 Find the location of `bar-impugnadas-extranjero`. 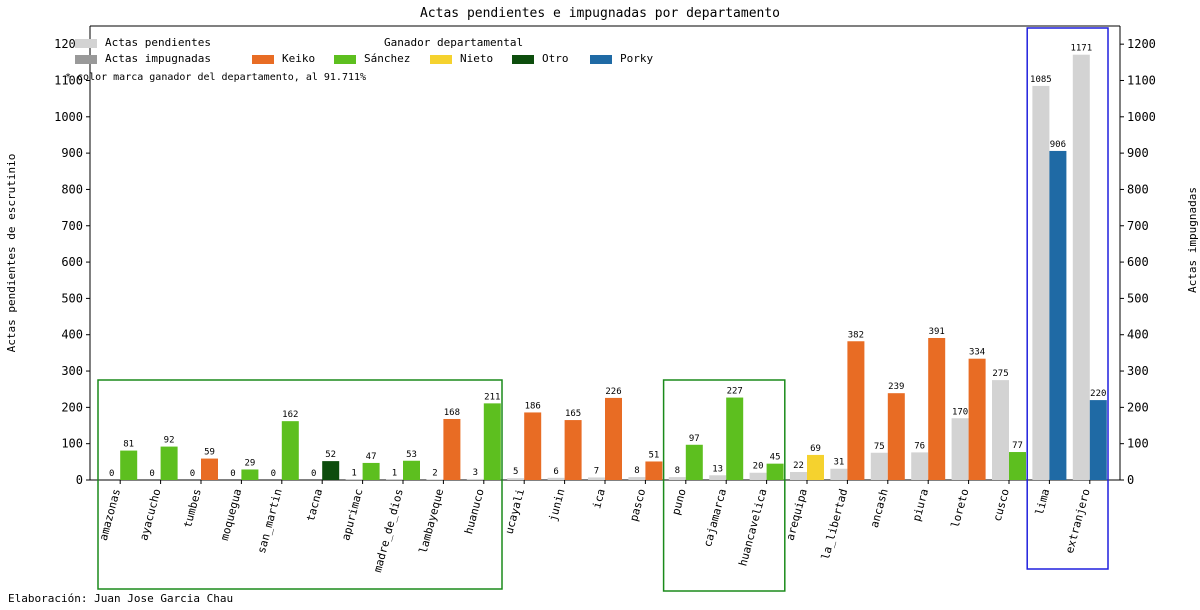

bar-impugnadas-extranjero is located at coordinates (1098, 440).